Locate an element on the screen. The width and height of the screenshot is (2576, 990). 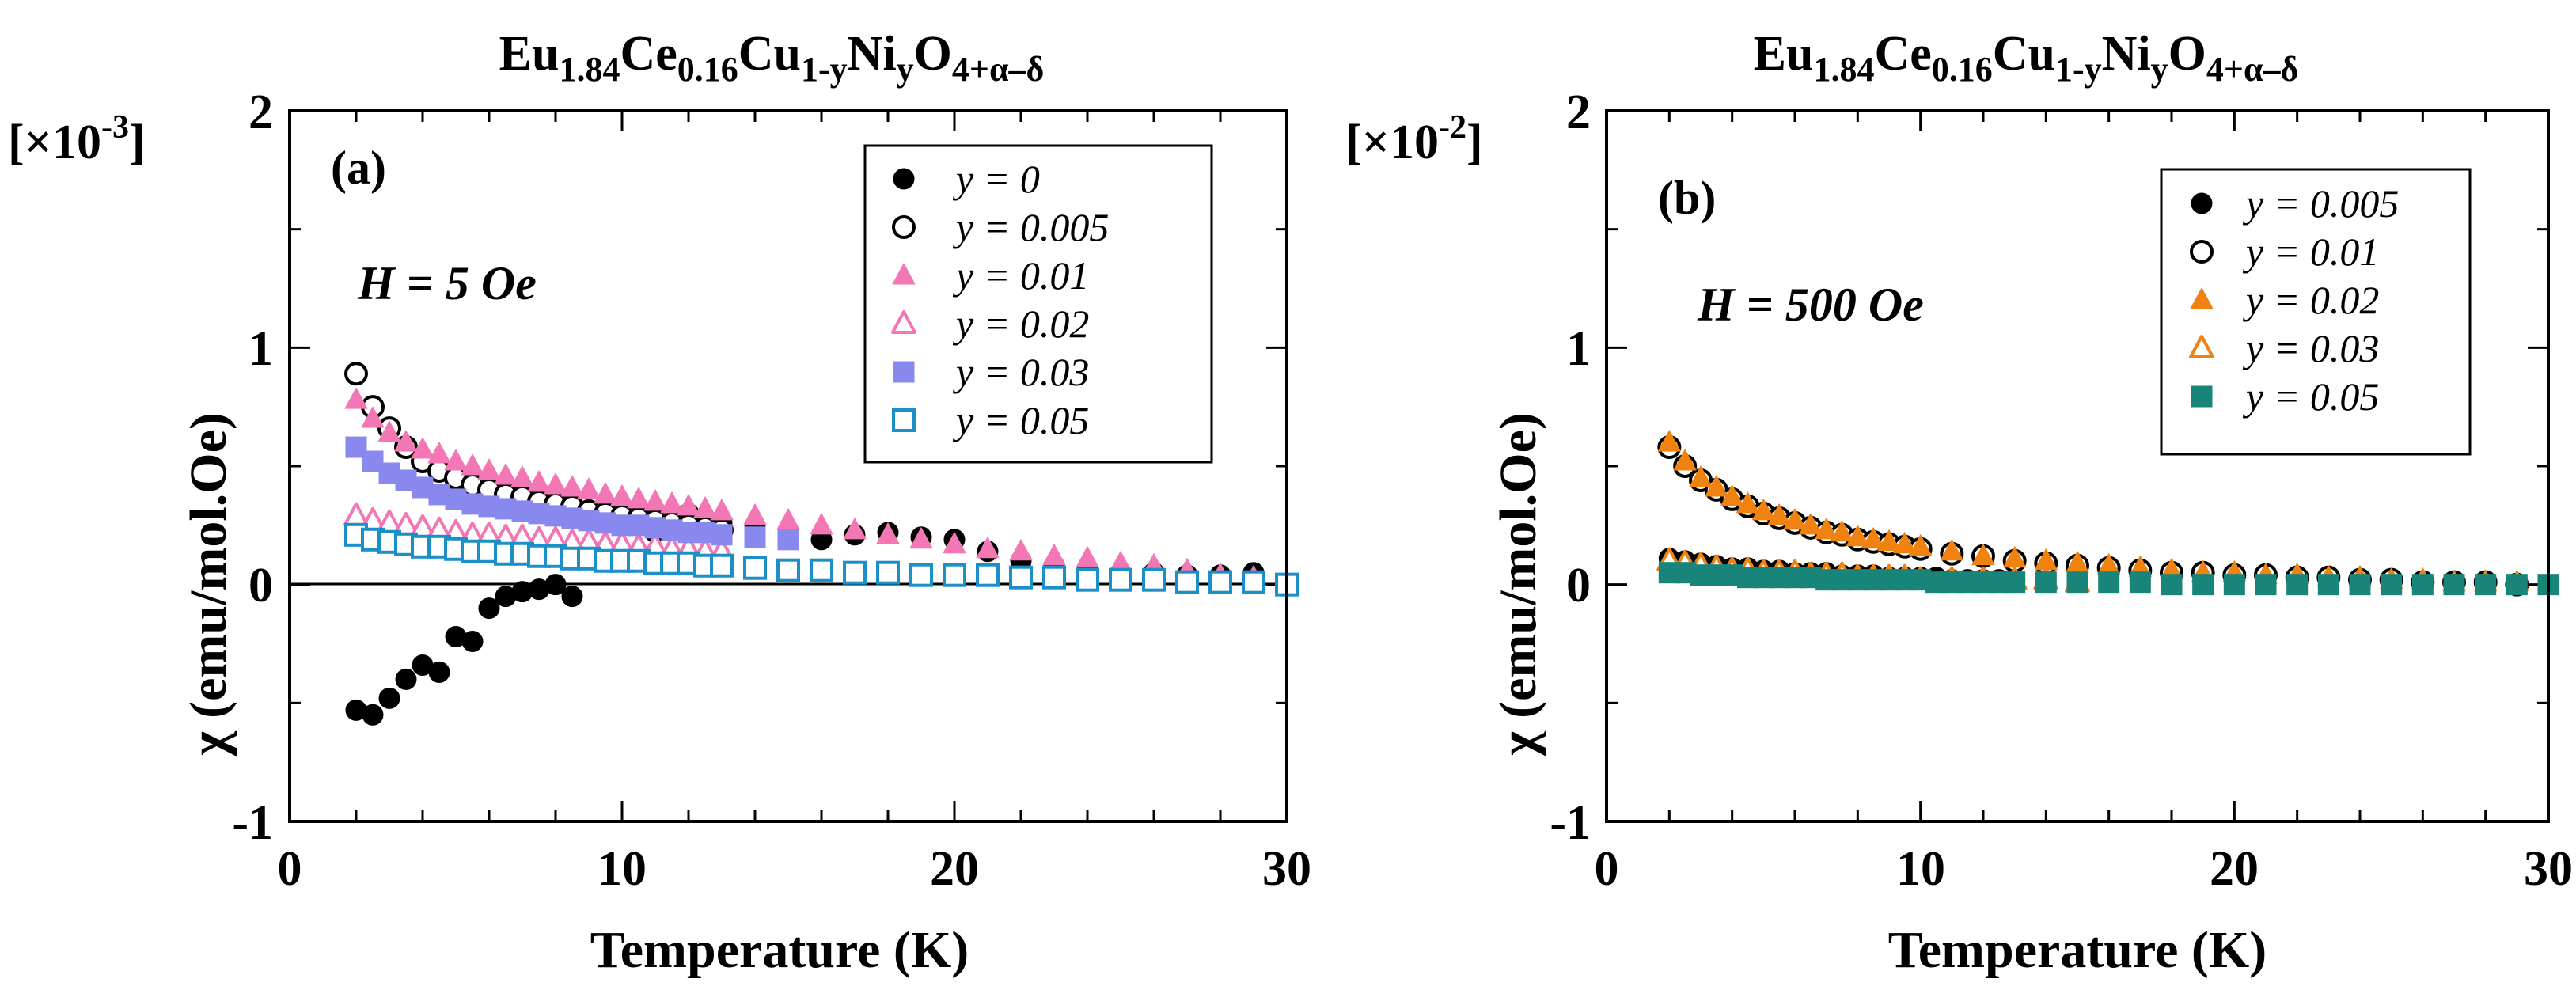
x-tick-label: 0 is located at coordinates (1607, 869).